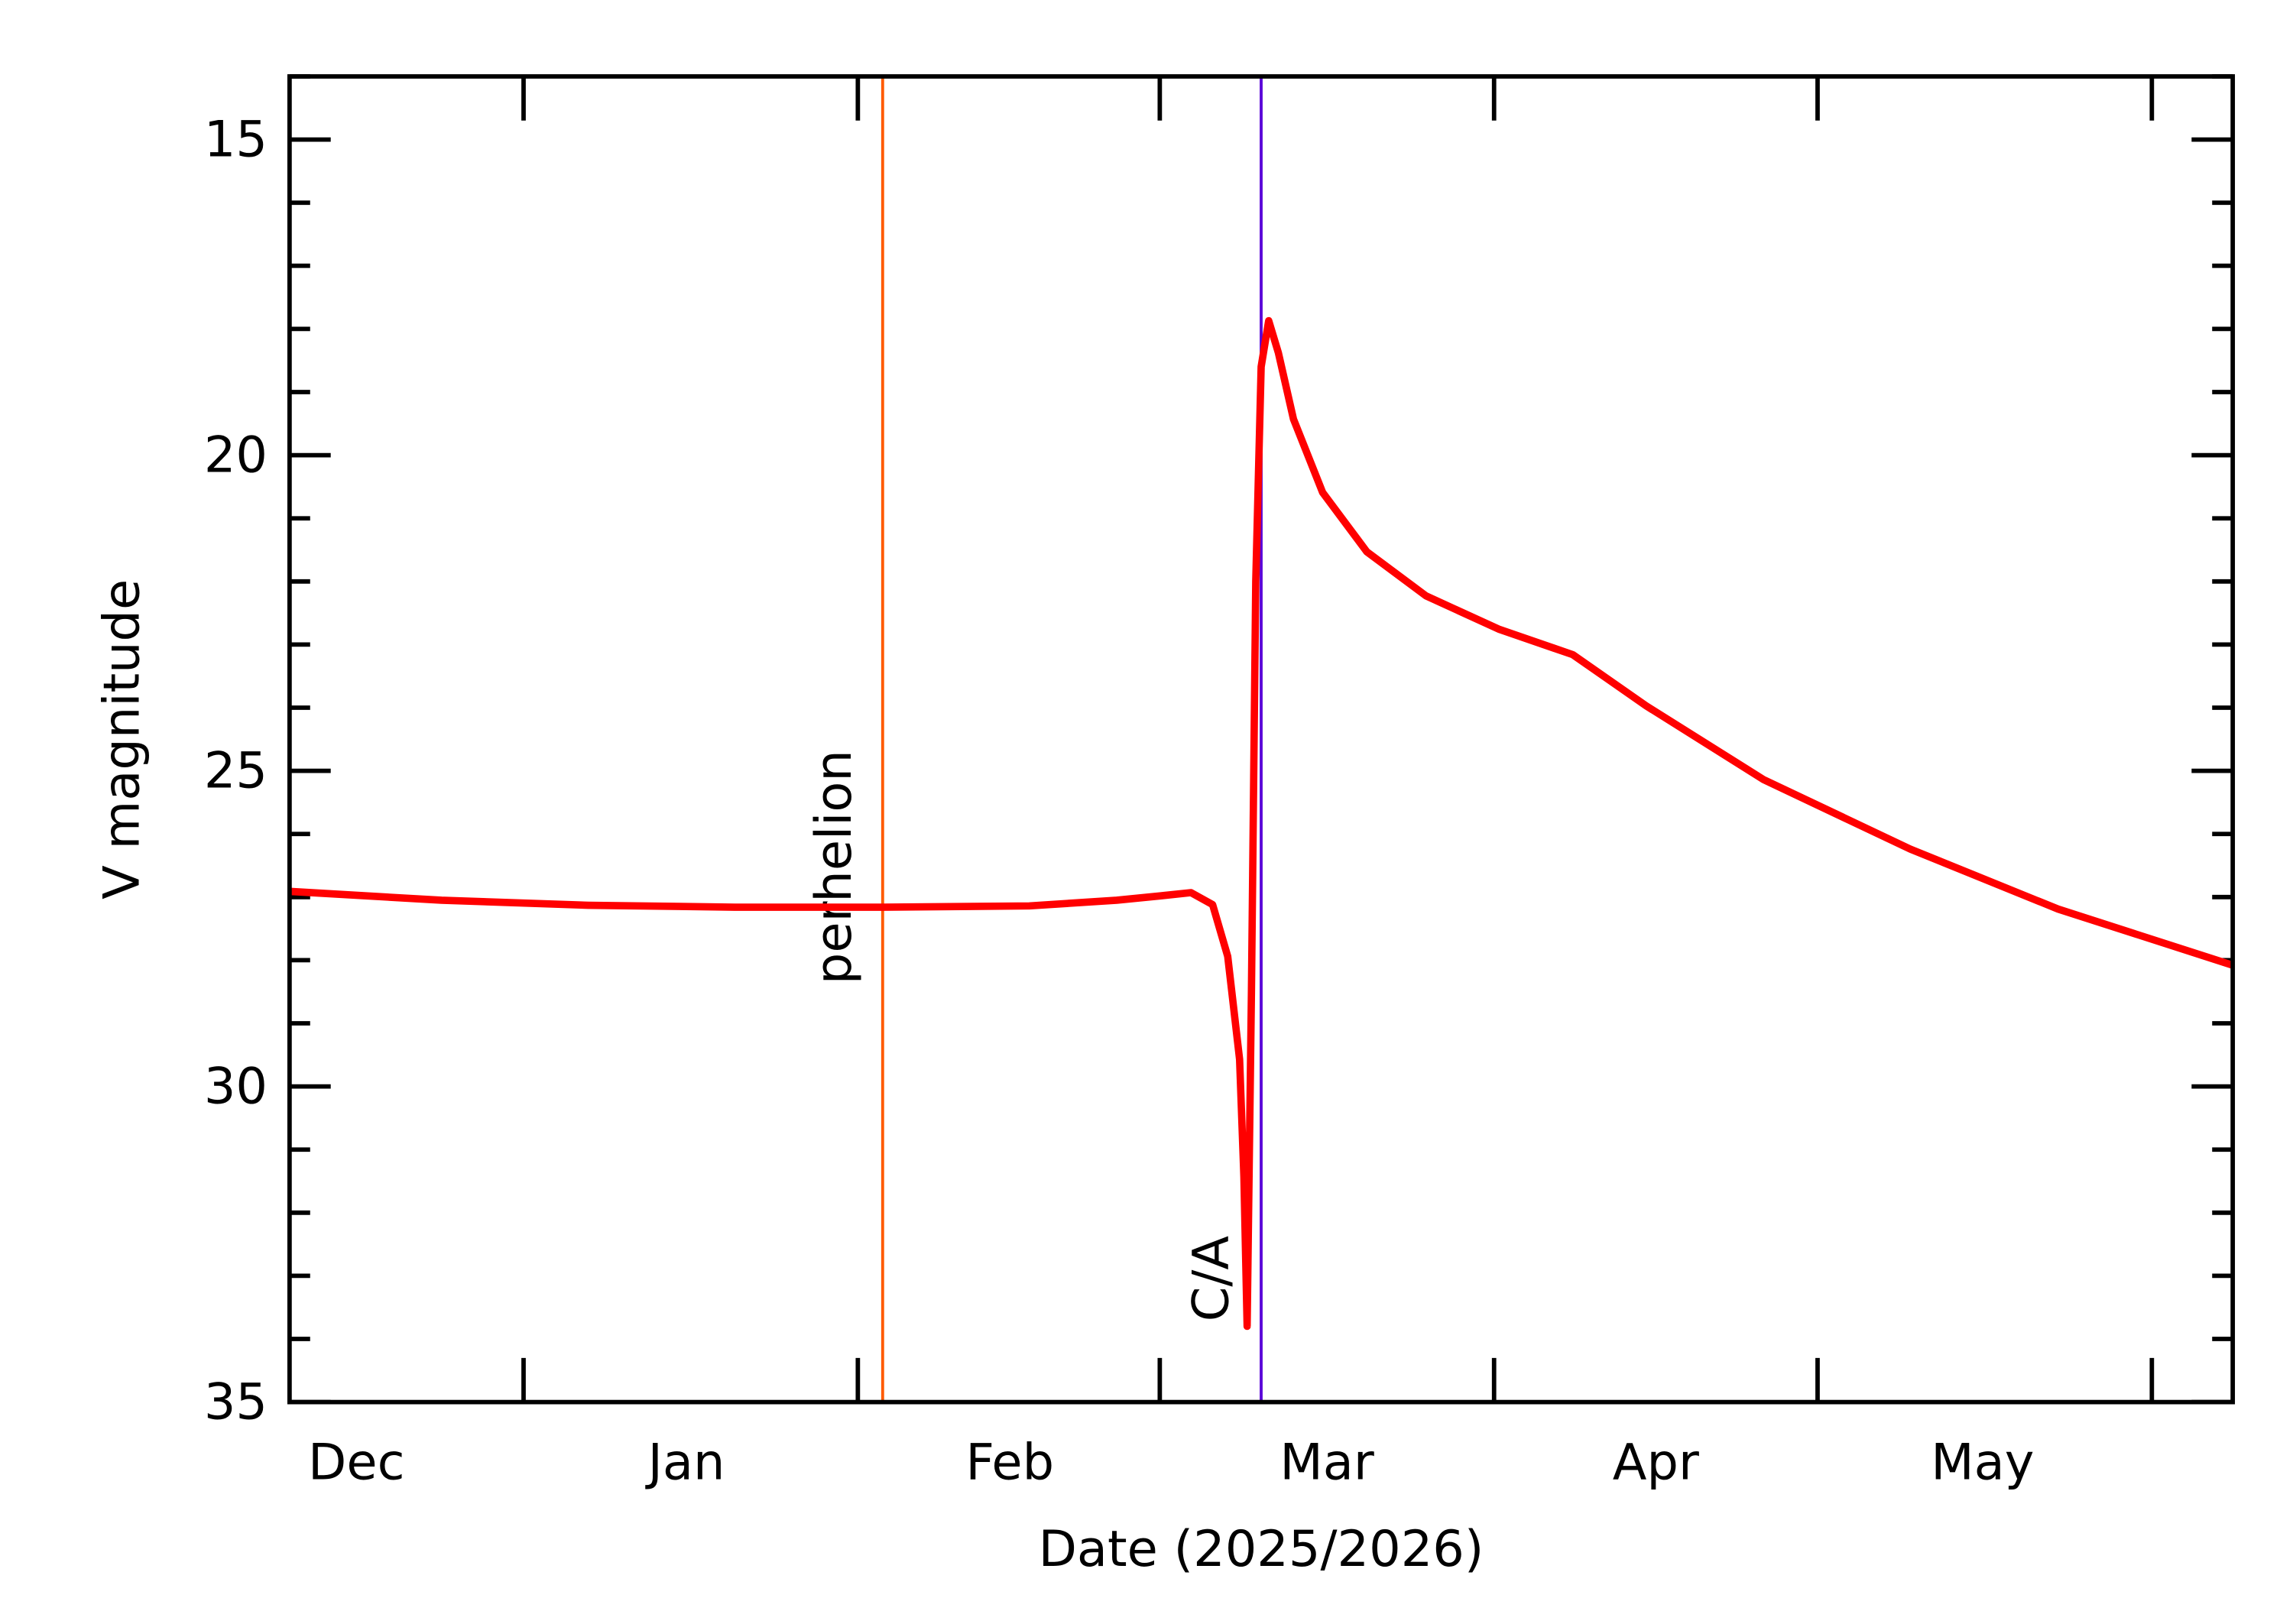 The image size is (2293, 1624). I want to click on x-tick-label: Apr, so click(1656, 1462).